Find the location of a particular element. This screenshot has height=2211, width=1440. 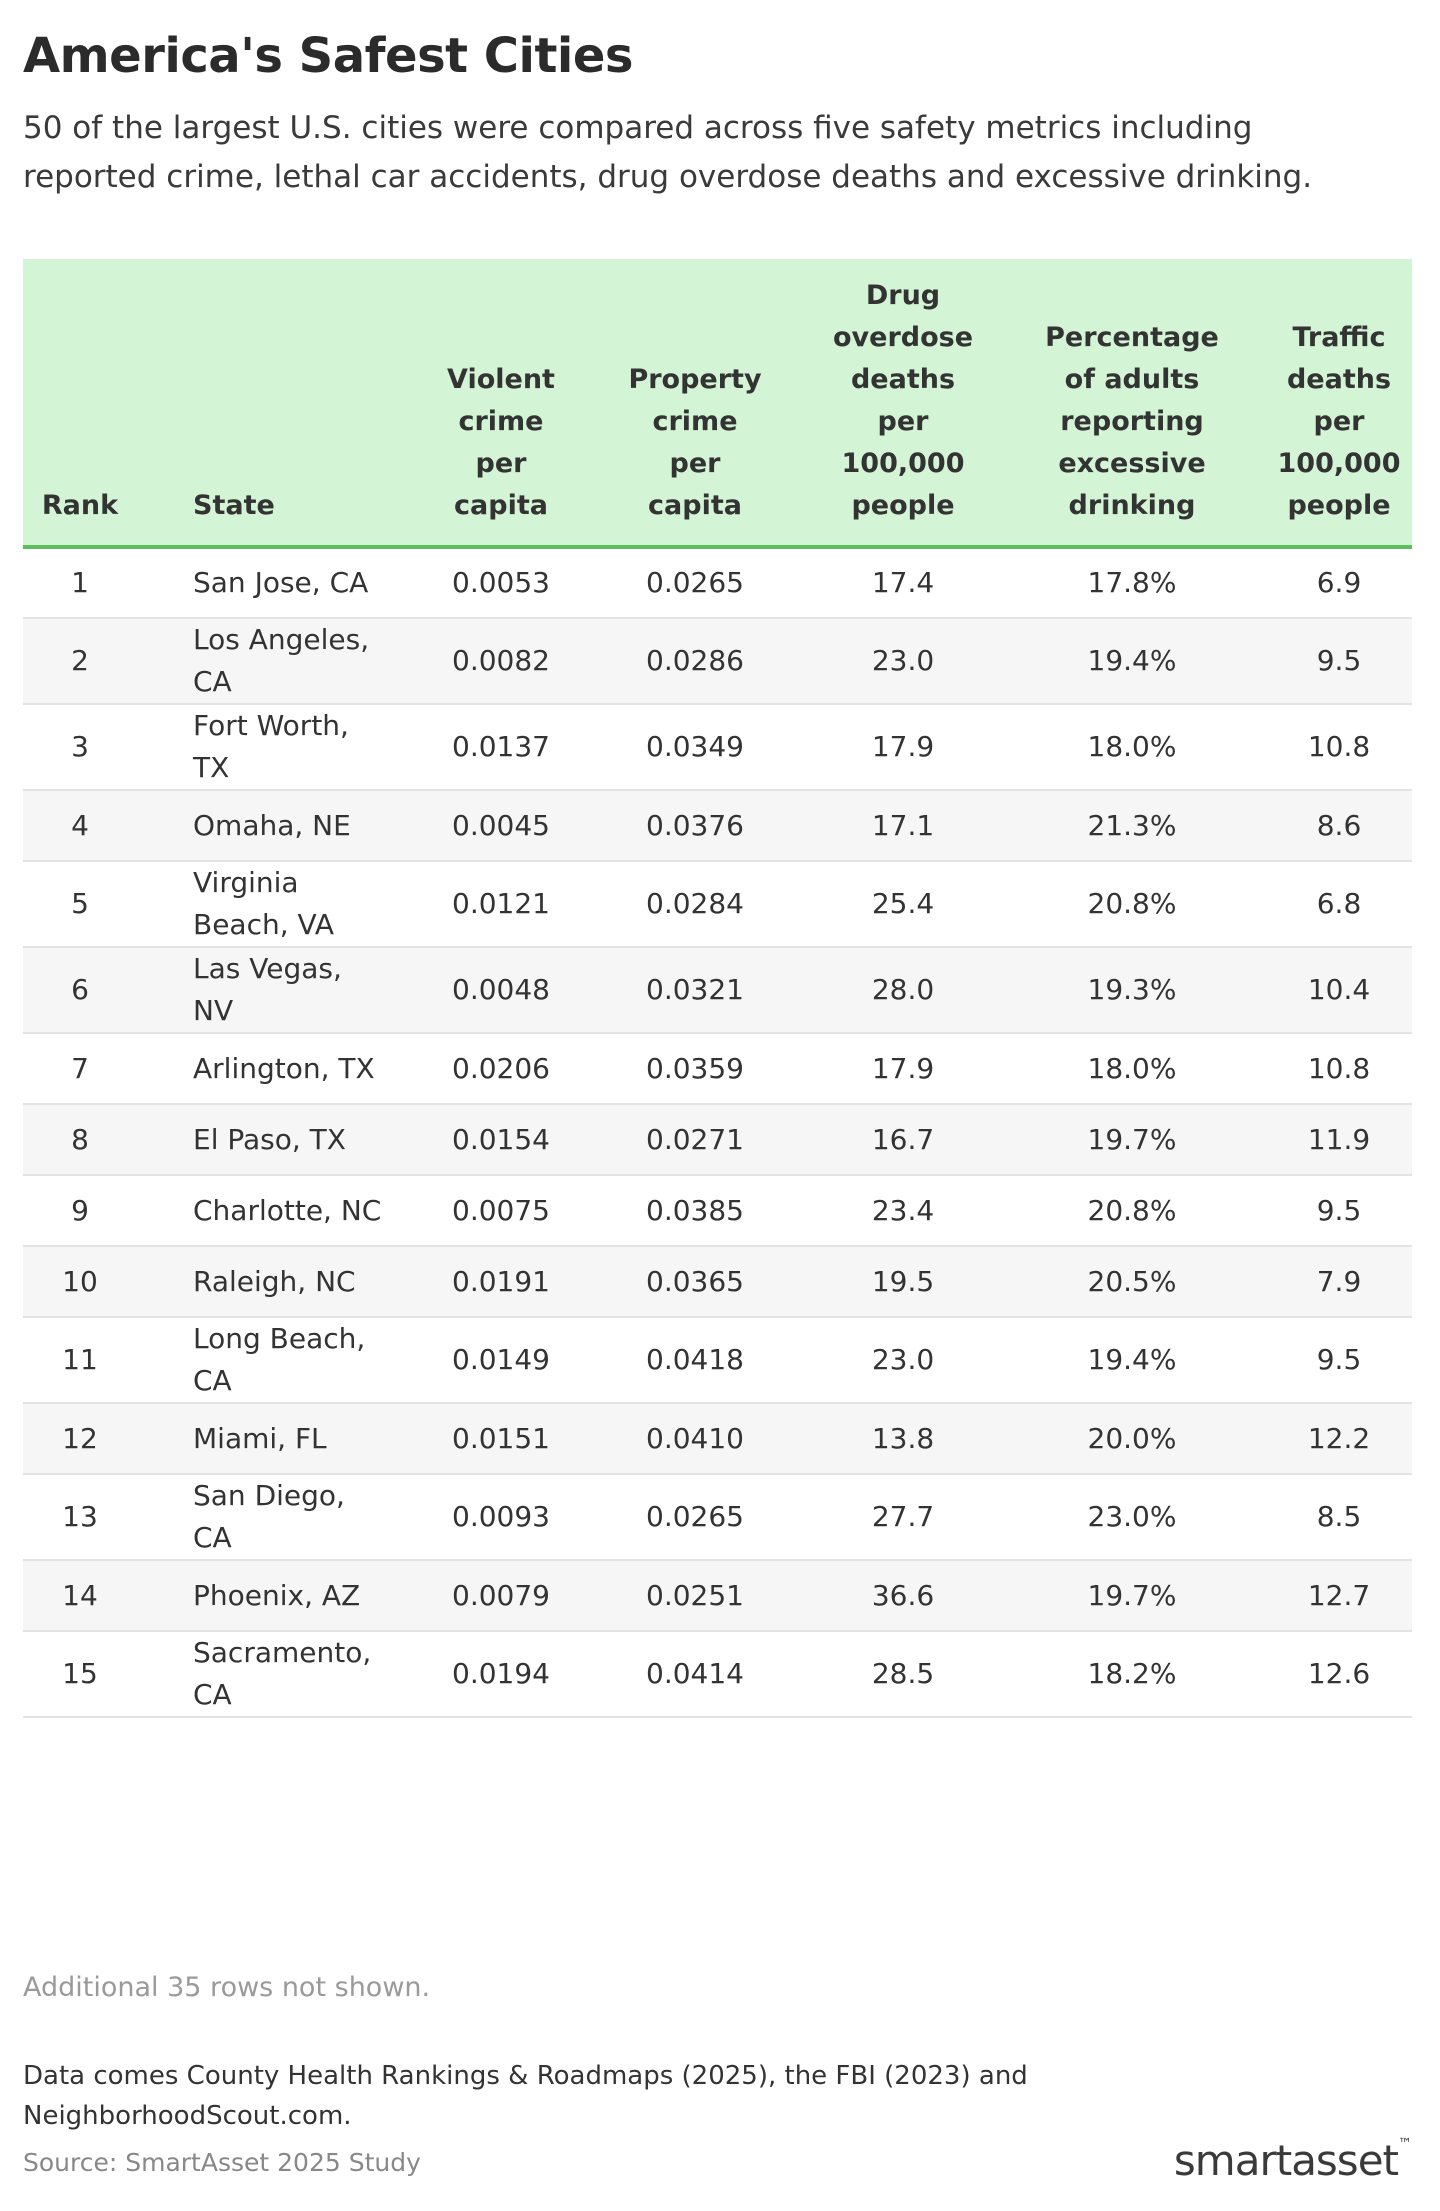

cell: 0.0286 is located at coordinates (695, 660).